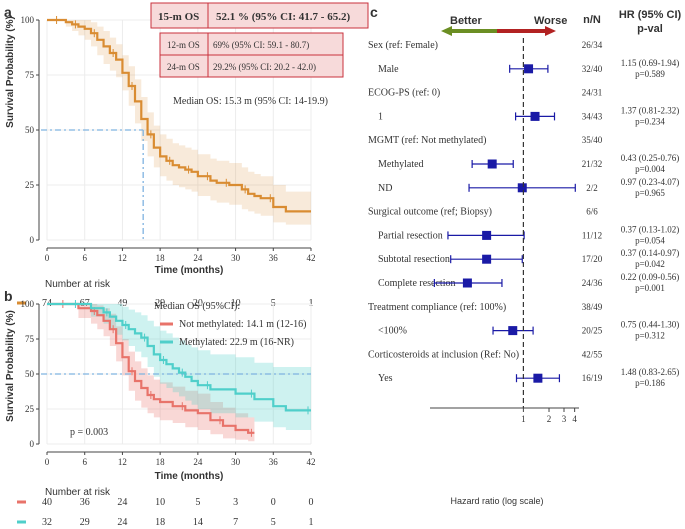 This screenshot has height=529, width=685. I want to click on forest-p-text: p=0.186, so click(650, 383).